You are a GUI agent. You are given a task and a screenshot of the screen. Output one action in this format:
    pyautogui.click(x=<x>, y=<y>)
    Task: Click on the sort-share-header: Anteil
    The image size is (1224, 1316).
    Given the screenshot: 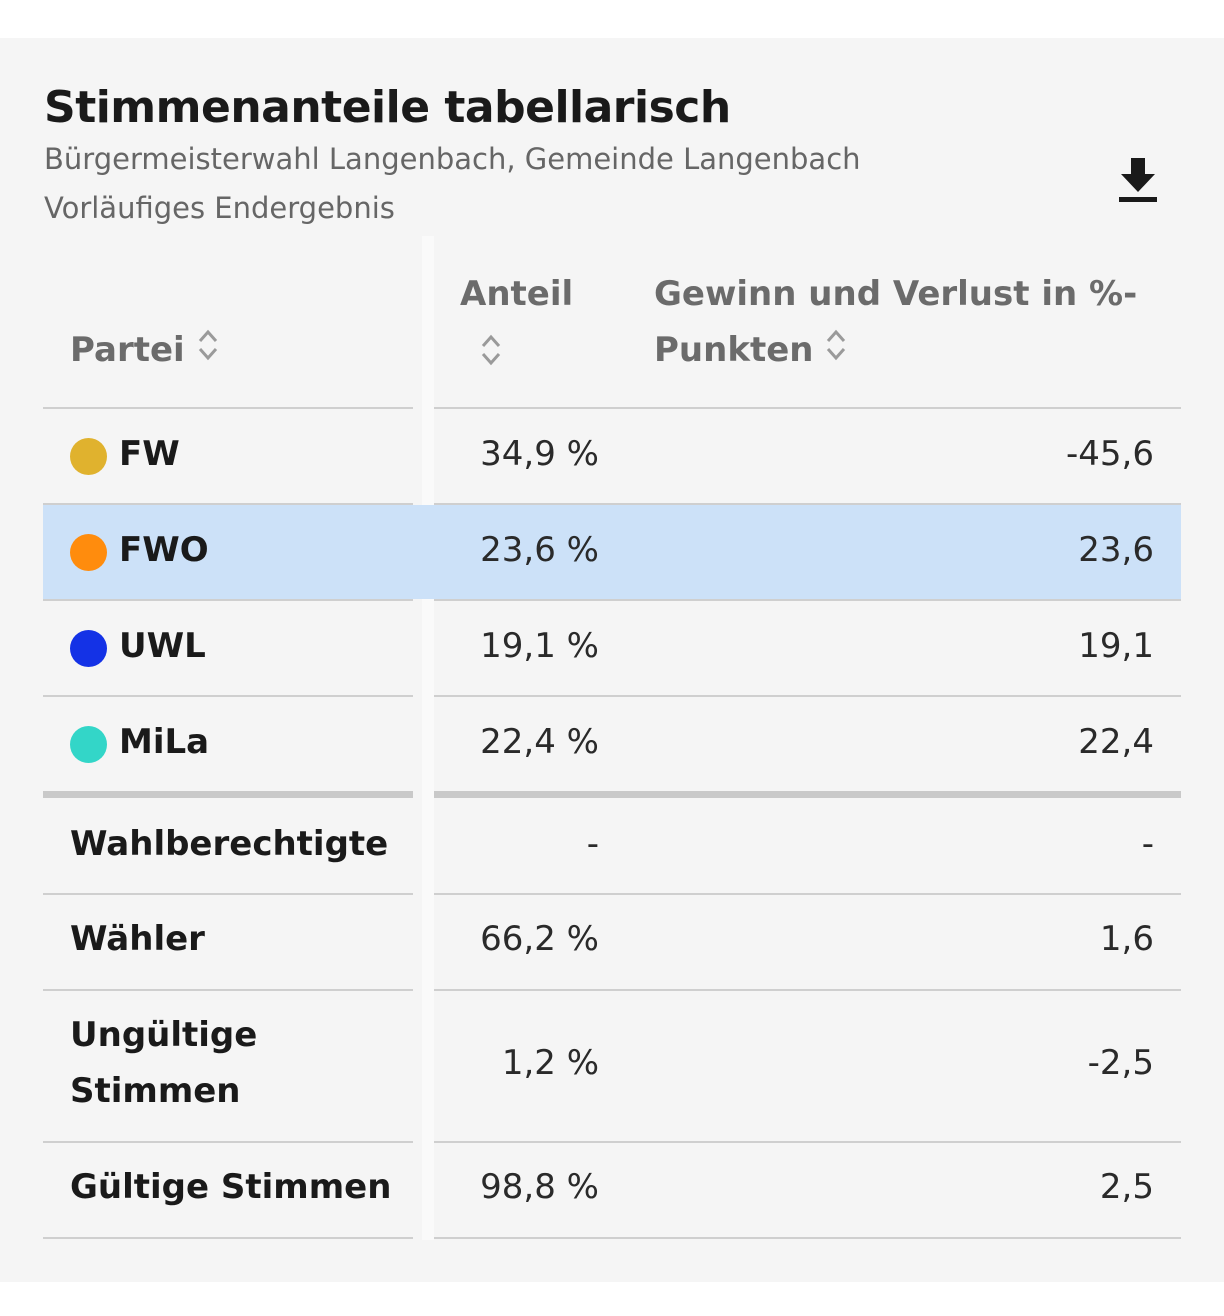 What is the action you would take?
    pyautogui.click(x=516, y=320)
    